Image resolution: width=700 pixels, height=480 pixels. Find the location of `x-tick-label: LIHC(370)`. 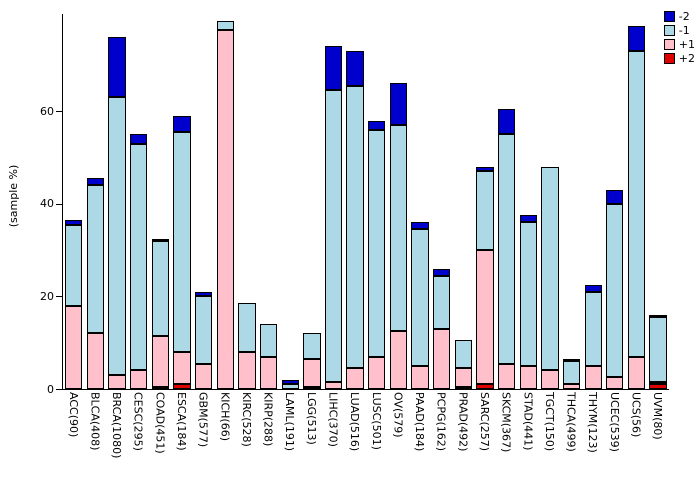

x-tick-label: LIHC(370) is located at coordinates (333, 419).